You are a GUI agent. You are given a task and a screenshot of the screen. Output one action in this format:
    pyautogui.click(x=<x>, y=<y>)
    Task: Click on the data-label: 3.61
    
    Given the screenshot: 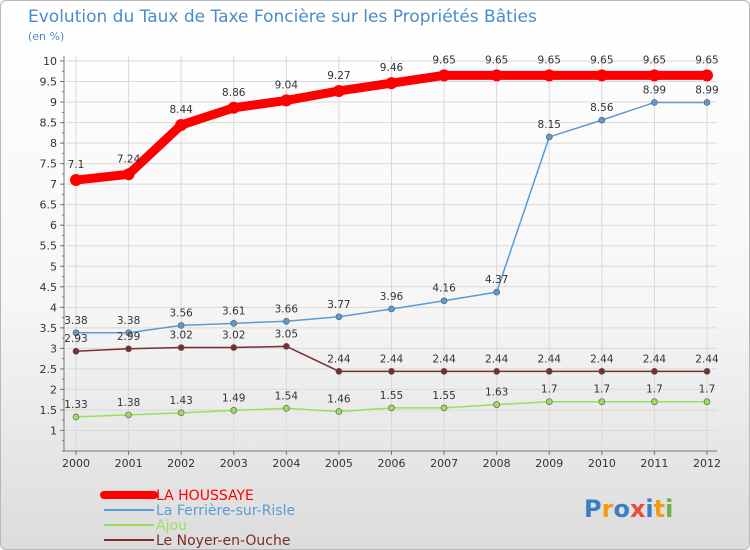 What is the action you would take?
    pyautogui.click(x=233, y=311)
    